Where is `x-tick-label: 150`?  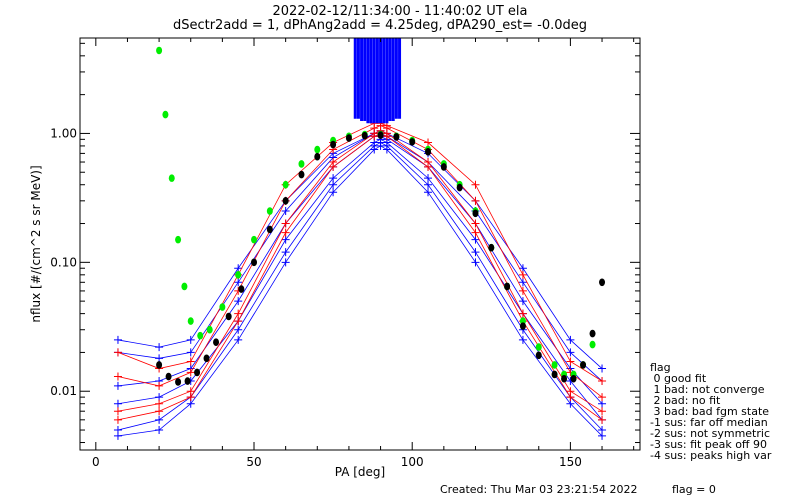 x-tick-label: 150 is located at coordinates (570, 462).